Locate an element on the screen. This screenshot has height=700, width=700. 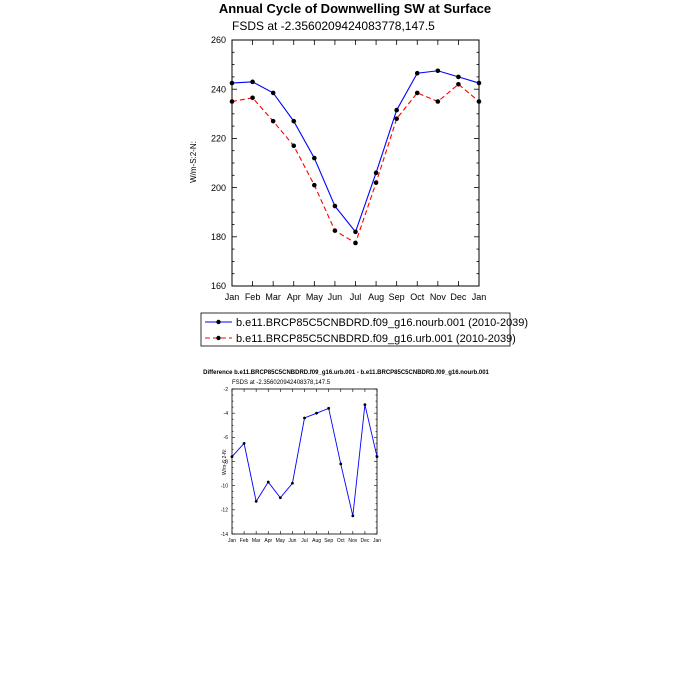
difference-chart-ylabel: W/m-S:2-N: is located at coordinates (225, 462).